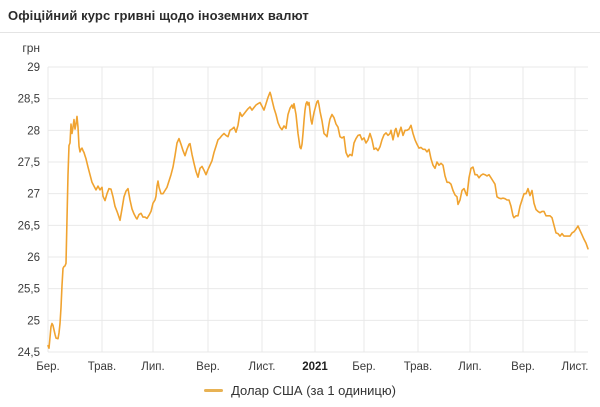  Describe the element at coordinates (33, 321) in the screenshot. I see `y-tick-label: 25` at that location.